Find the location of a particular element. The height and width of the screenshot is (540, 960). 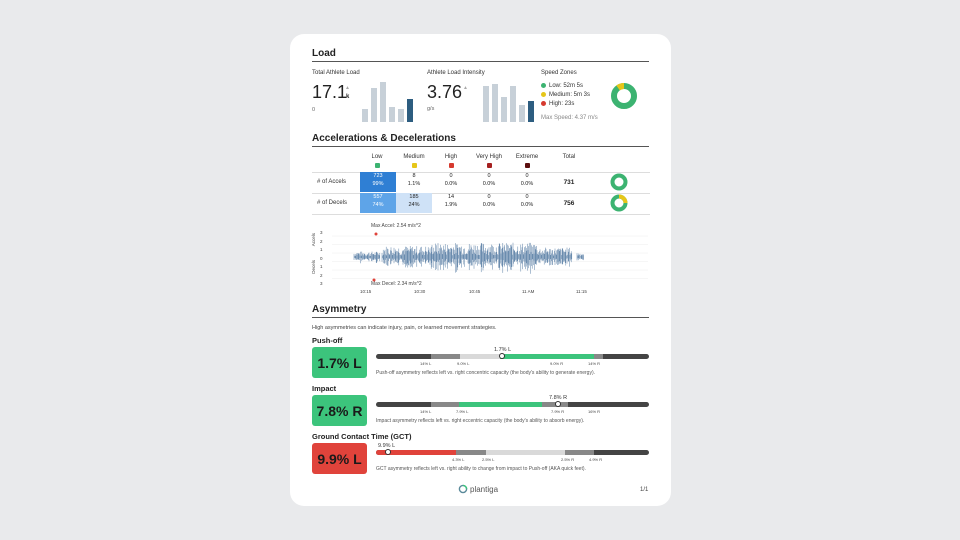

speed-zones-donut is located at coordinates (624, 95).